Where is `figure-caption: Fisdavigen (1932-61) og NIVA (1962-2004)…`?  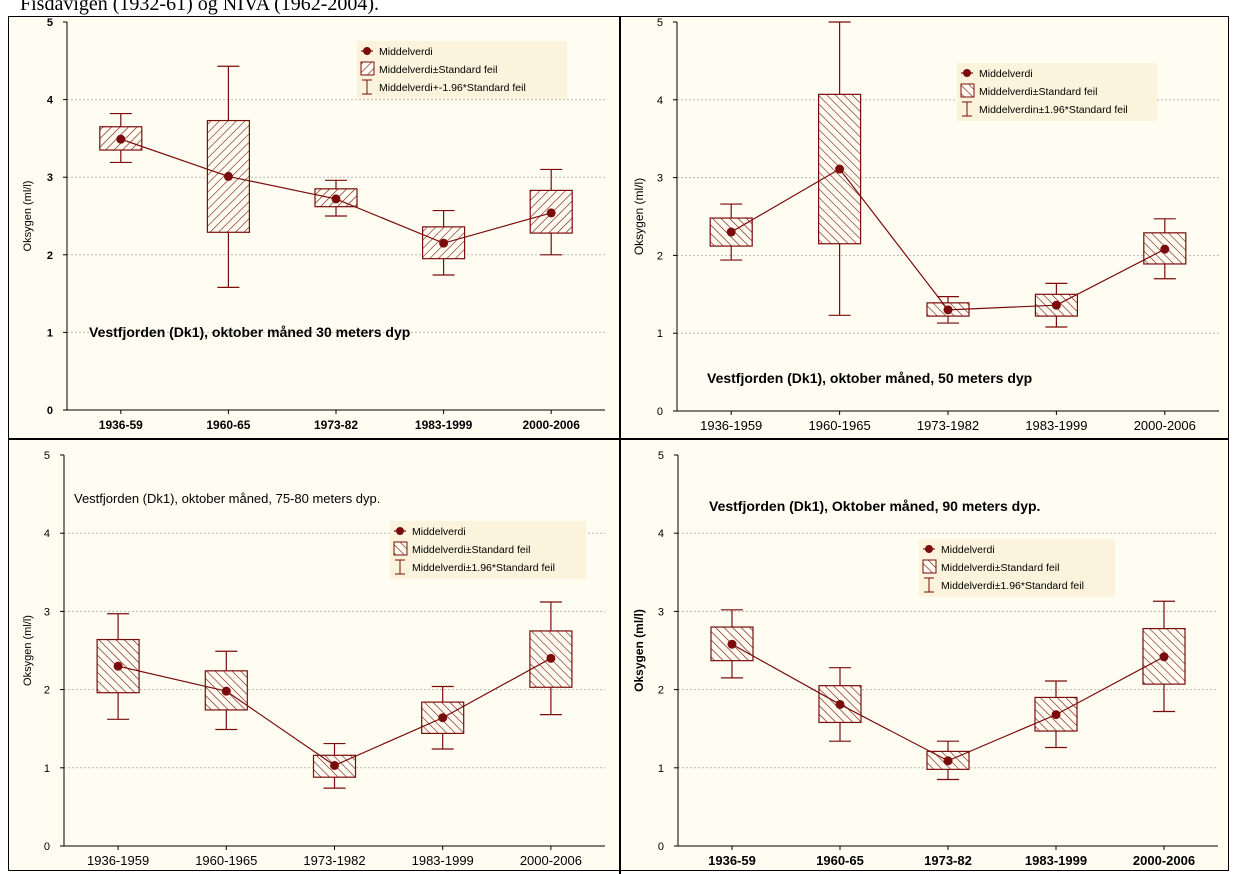
figure-caption: Fisdavigen (1932-61) og NIVA (1962-2004)… is located at coordinates (200, 7).